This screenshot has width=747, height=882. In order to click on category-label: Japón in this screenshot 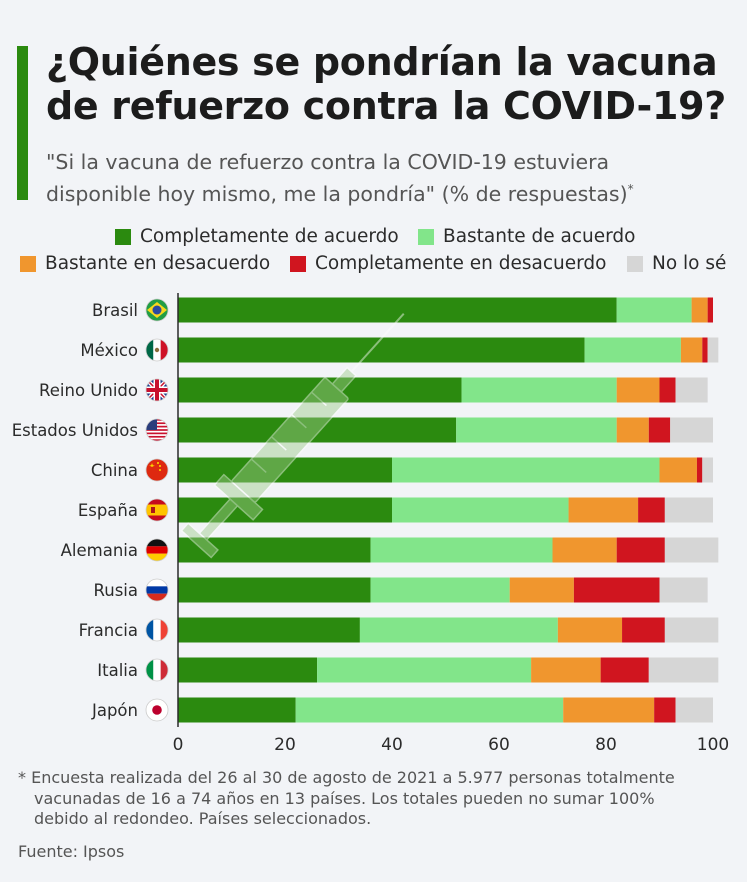, I will do `click(114, 710)`.